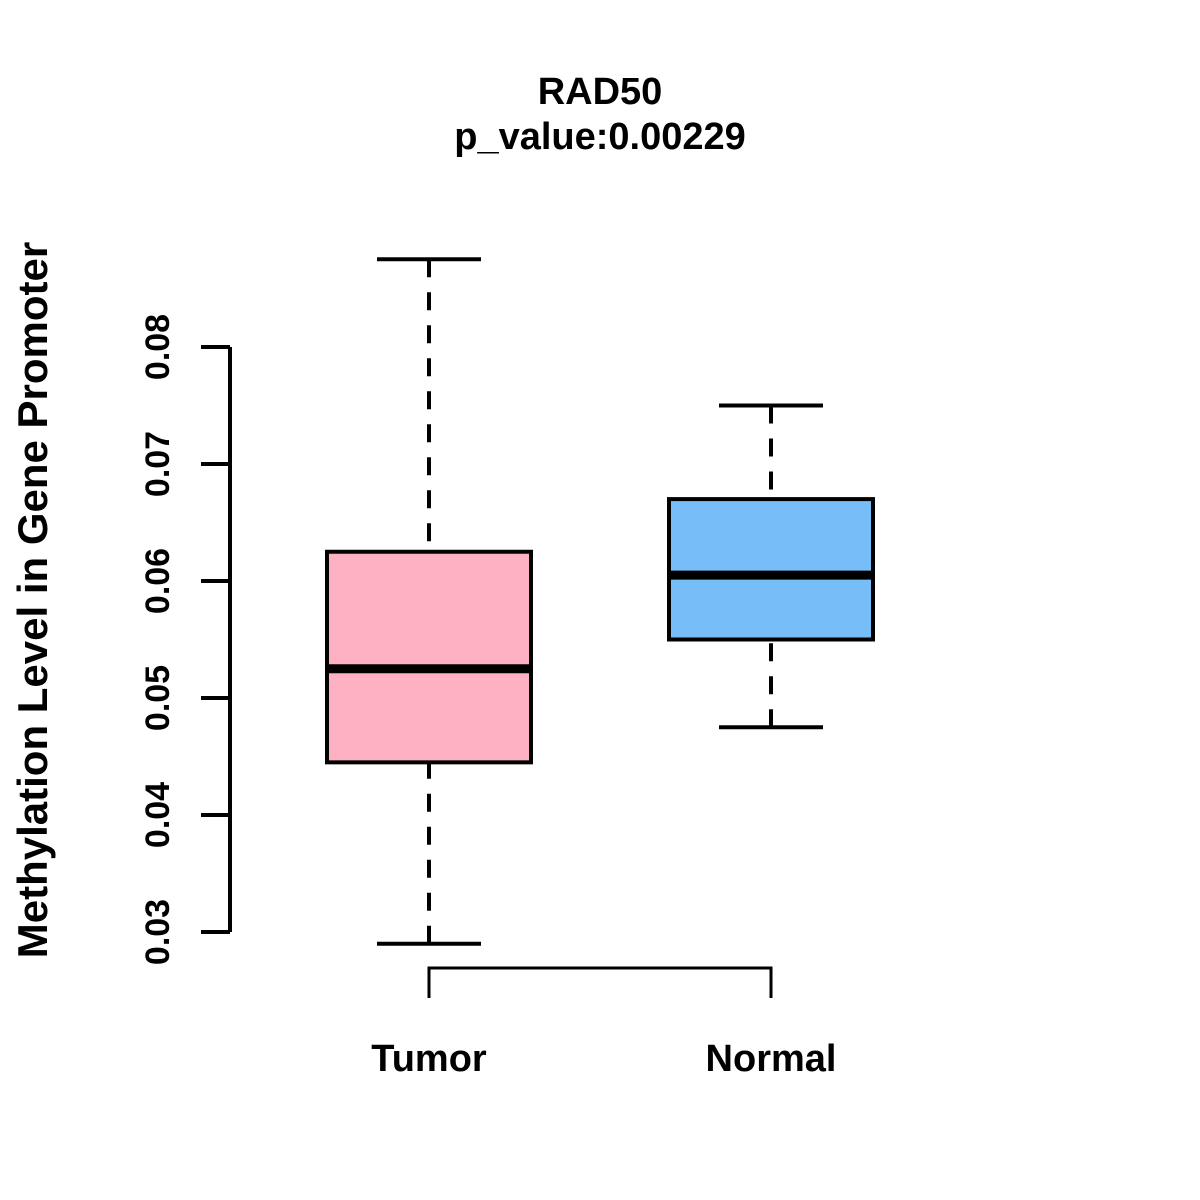 The height and width of the screenshot is (1200, 1200). I want to click on y-tick-label: 0.05, so click(158, 698).